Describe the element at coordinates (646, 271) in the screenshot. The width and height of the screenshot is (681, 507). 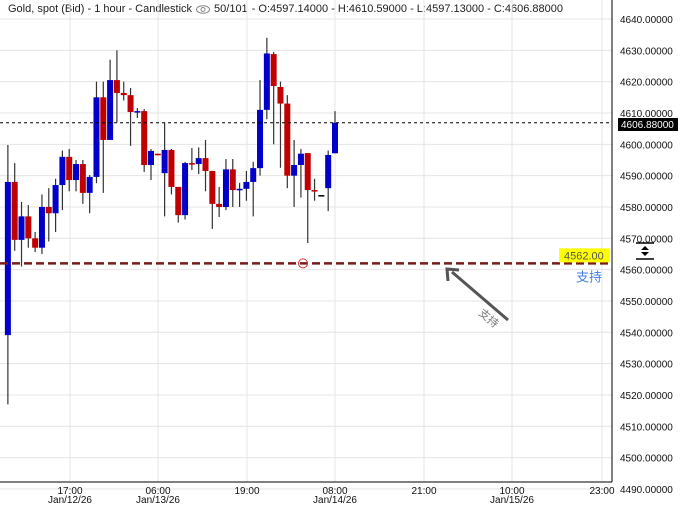
I see `price-tick-label: 4560.00000` at that location.